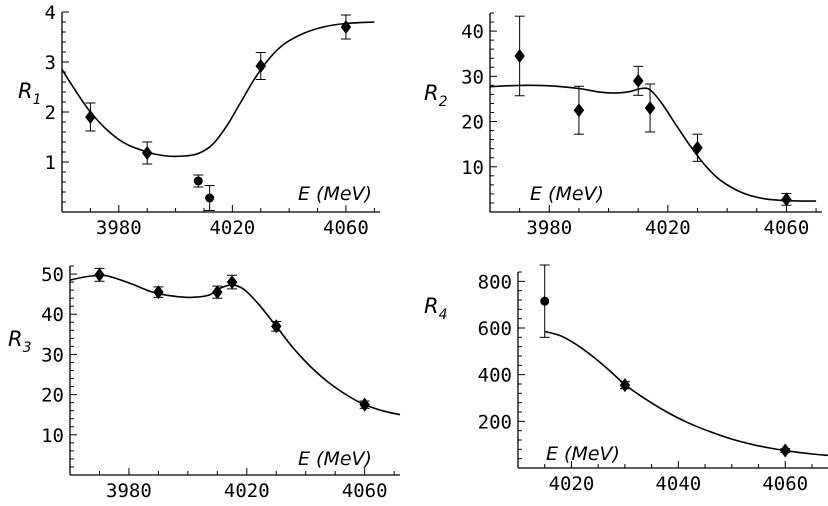 This screenshot has width=828, height=506. What do you see at coordinates (50, 13) in the screenshot?
I see `y-tick-label: 4` at bounding box center [50, 13].